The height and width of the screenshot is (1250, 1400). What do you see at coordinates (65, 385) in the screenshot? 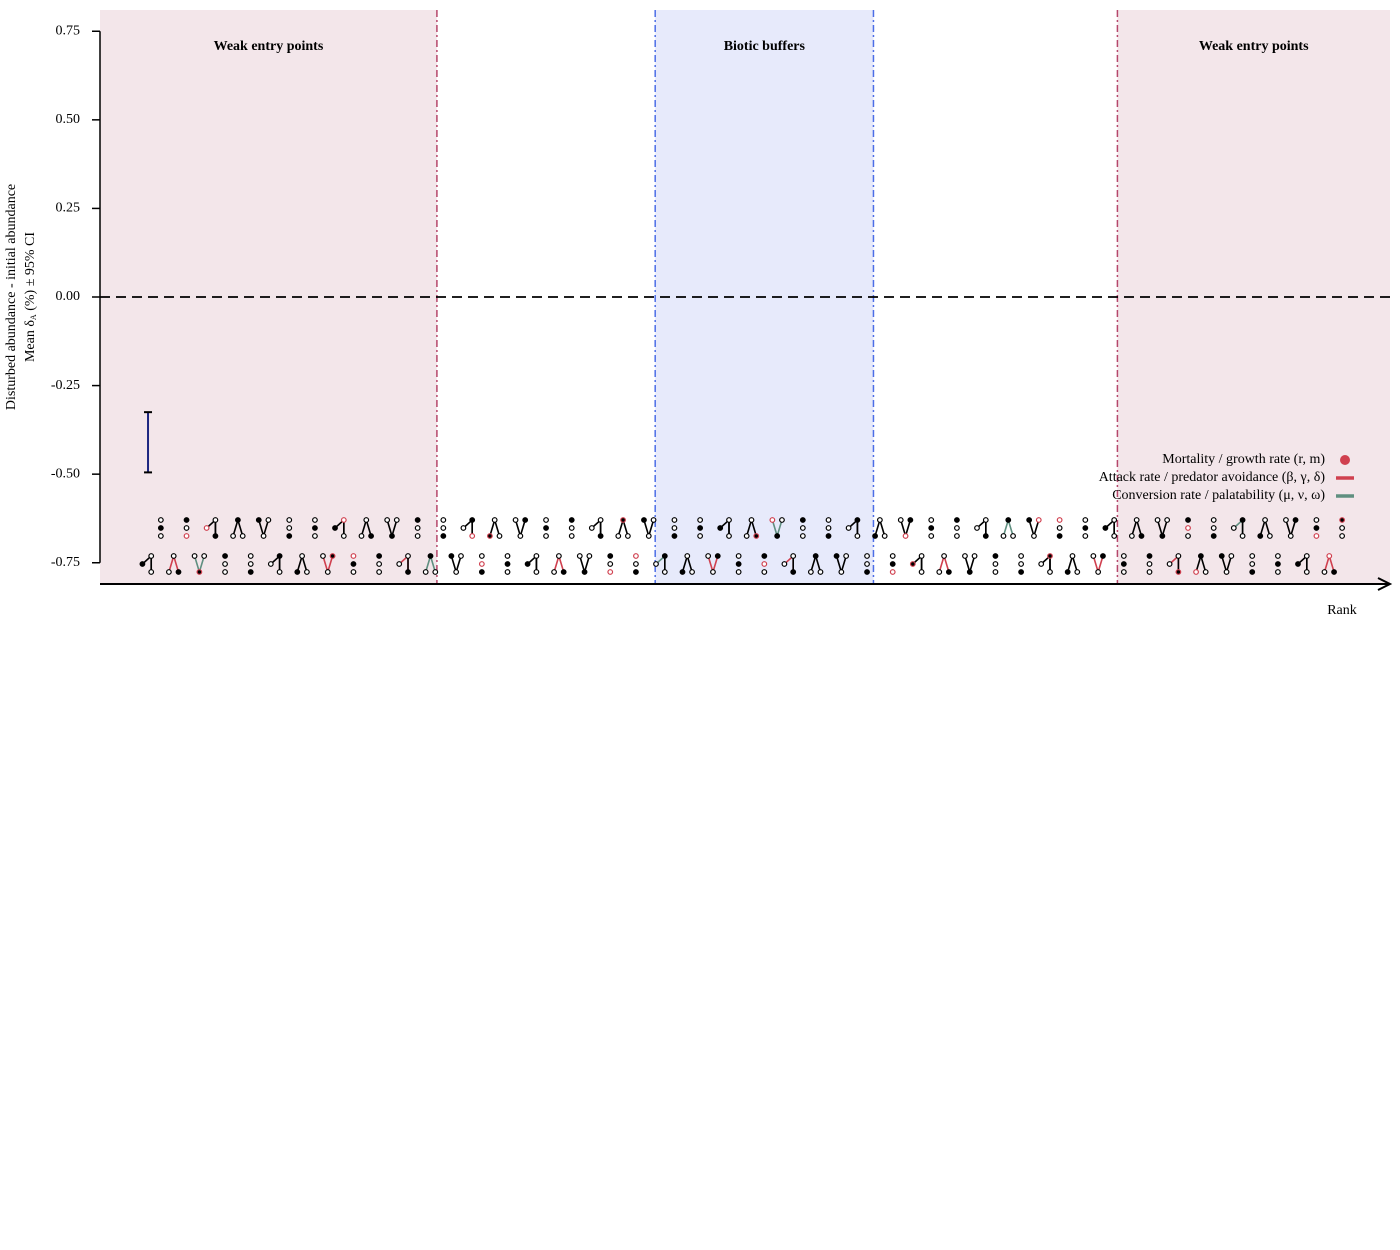
I see `y-tick-label: -0.25` at bounding box center [65, 385].